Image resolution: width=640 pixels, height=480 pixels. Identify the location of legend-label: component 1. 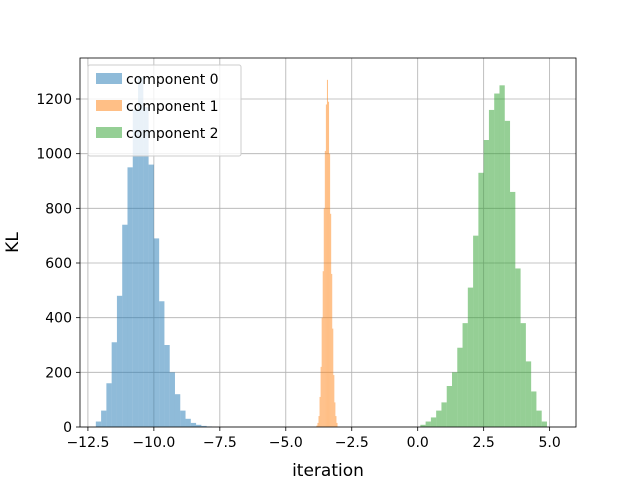
(172, 107).